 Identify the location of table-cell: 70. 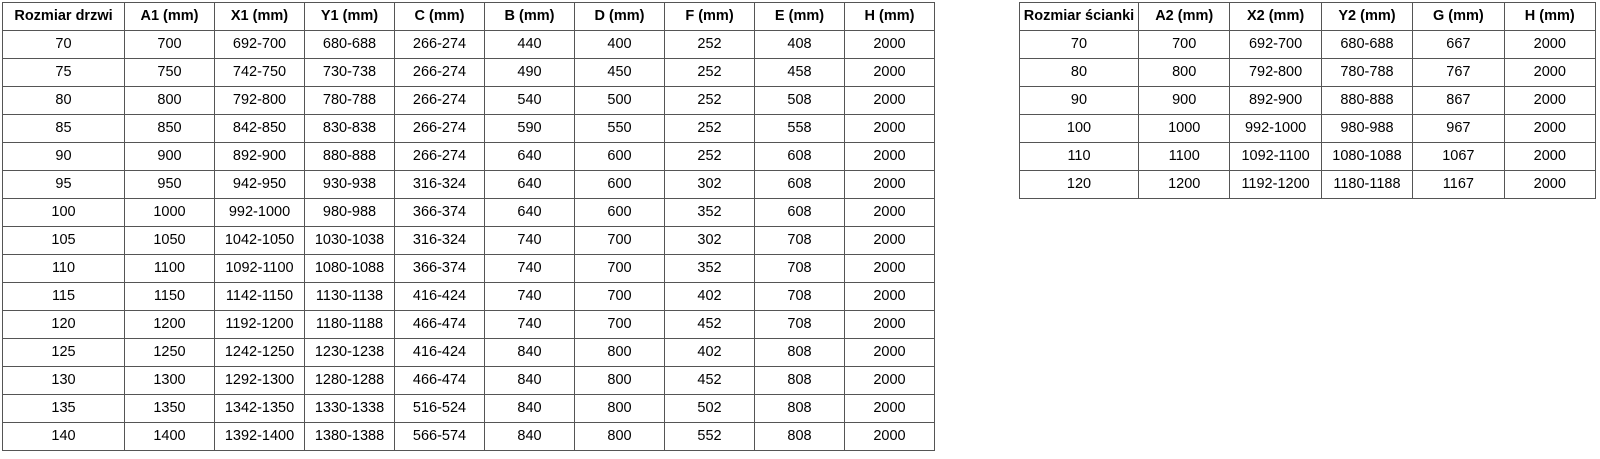
(1079, 44).